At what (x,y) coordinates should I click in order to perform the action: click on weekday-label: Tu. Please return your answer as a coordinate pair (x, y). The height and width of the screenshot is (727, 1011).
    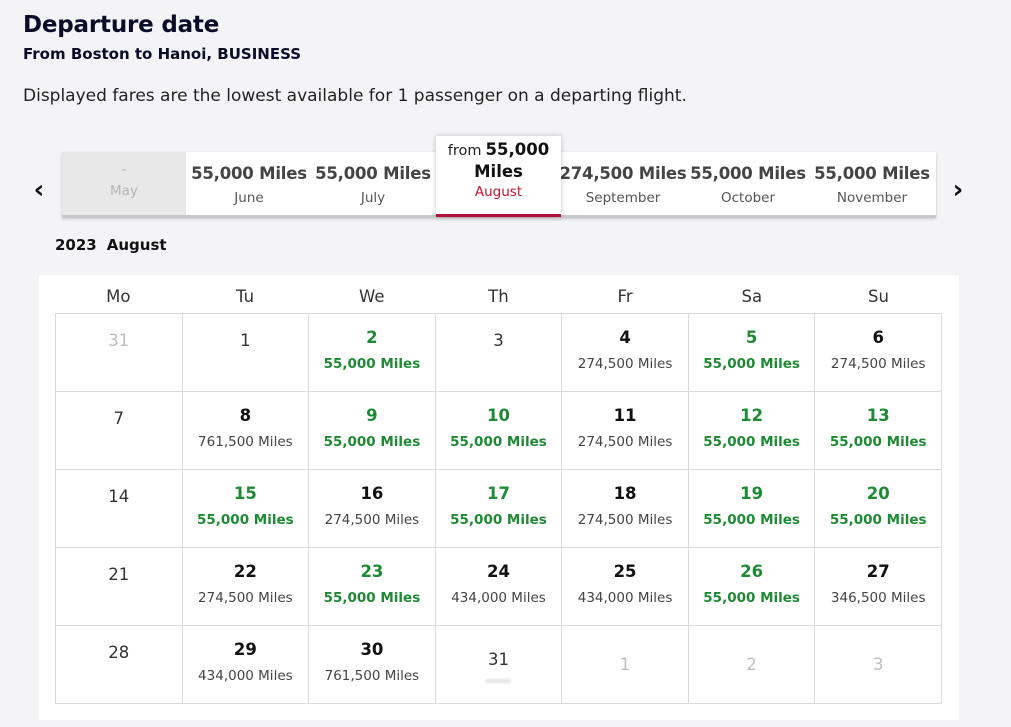
    Looking at the image, I should click on (245, 296).